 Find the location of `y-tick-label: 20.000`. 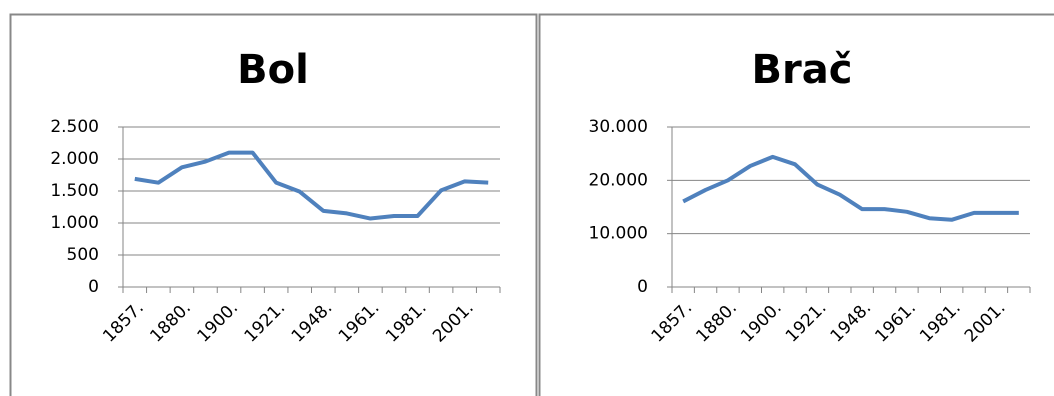

y-tick-label: 20.000 is located at coordinates (618, 180).